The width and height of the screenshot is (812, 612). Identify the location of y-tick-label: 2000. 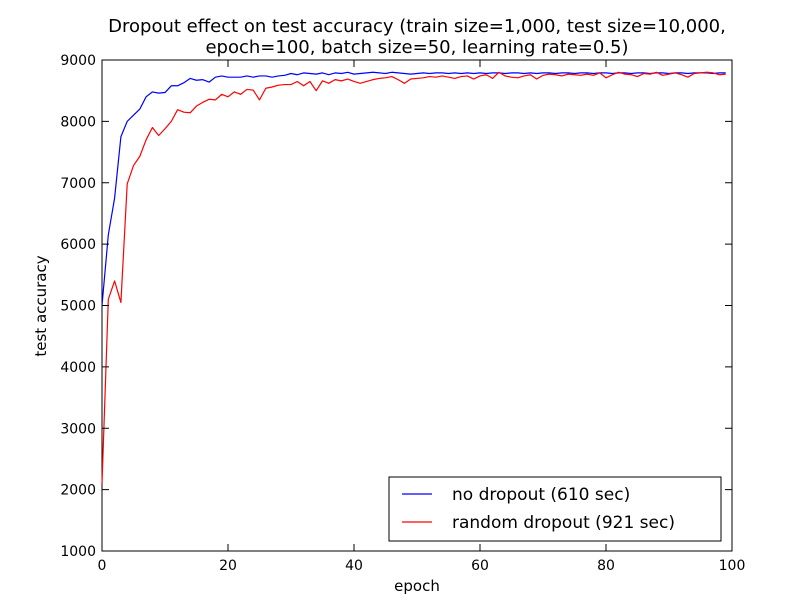
(78, 491).